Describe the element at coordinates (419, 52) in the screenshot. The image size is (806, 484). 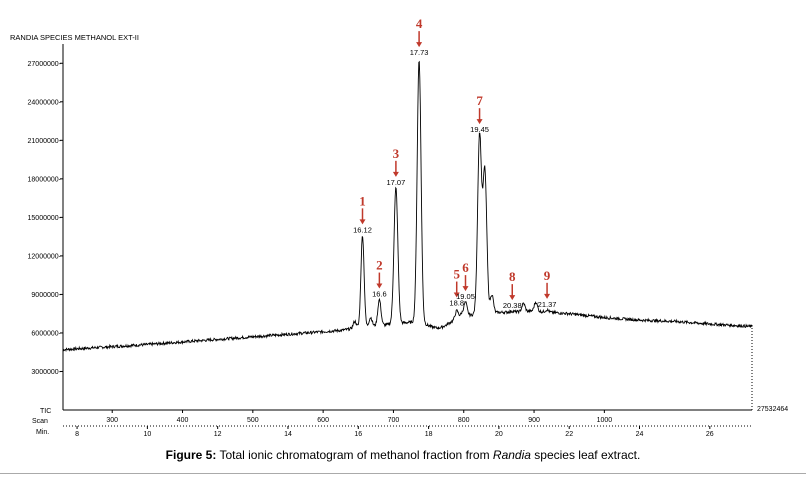
I see `peak-retention-time-label: 17.73` at that location.